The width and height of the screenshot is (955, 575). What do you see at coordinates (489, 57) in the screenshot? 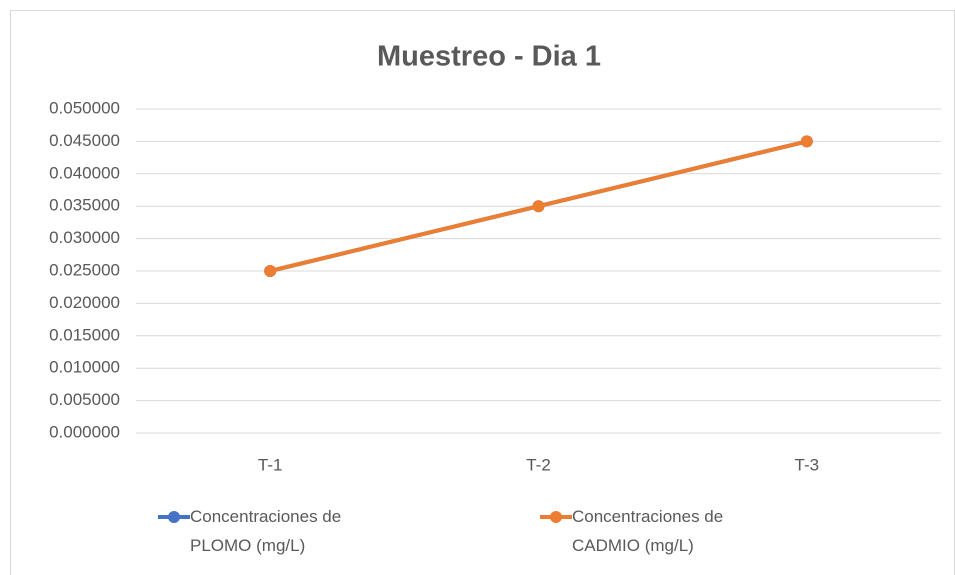
I see `chart-title: Muestreo - Dia 1` at bounding box center [489, 57].